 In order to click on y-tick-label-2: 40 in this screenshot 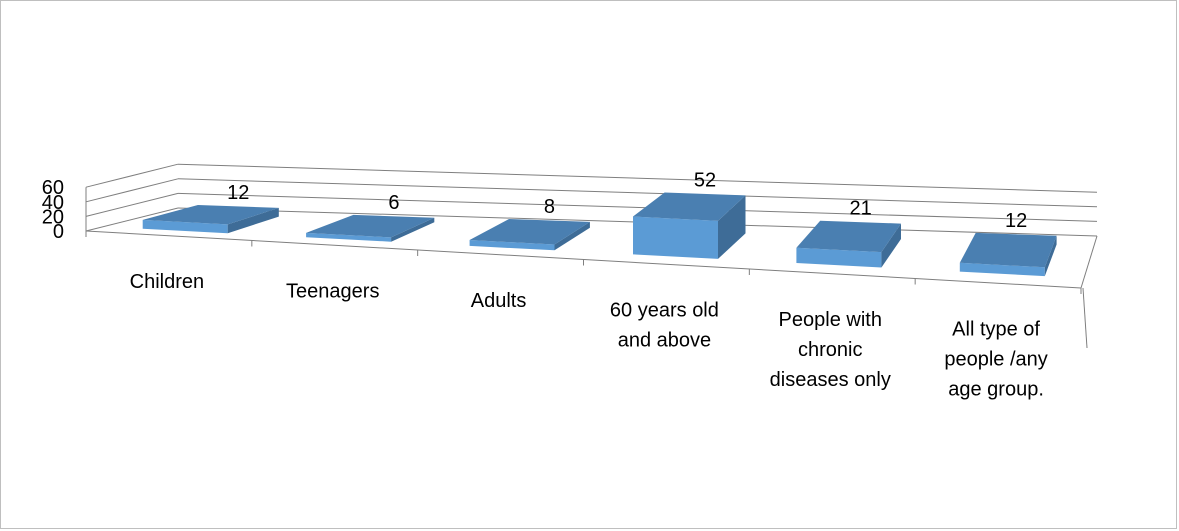, I will do `click(53, 203)`.